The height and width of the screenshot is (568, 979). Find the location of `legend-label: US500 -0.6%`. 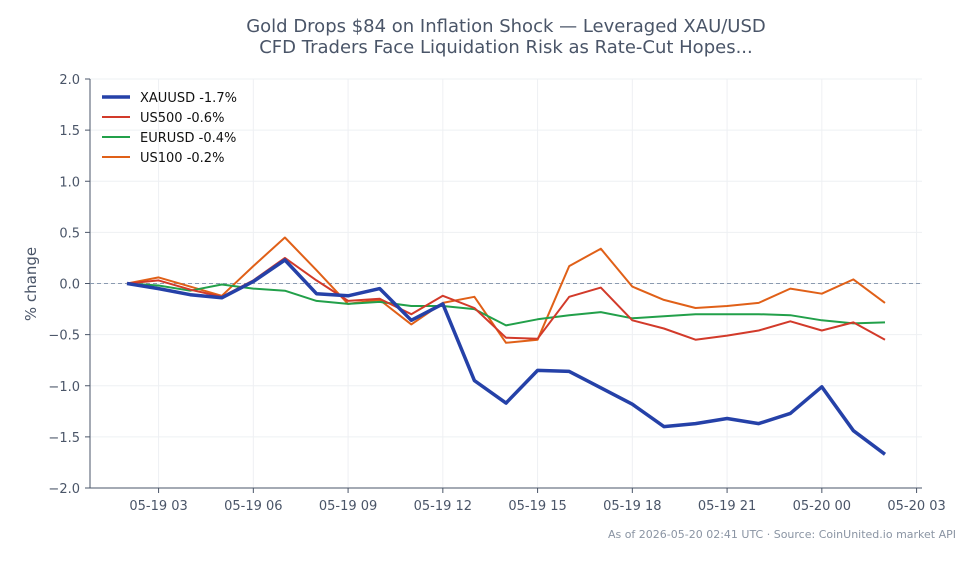

legend-label: US500 -0.6% is located at coordinates (182, 118).